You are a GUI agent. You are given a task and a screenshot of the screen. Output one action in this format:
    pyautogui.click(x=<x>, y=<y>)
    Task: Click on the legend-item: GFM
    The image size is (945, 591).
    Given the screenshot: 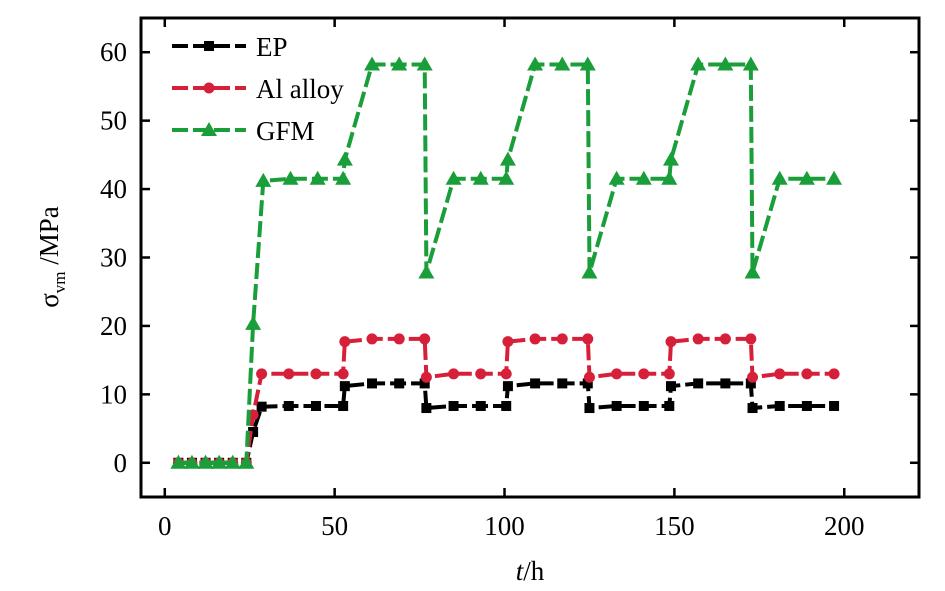 What is the action you would take?
    pyautogui.click(x=243, y=131)
    